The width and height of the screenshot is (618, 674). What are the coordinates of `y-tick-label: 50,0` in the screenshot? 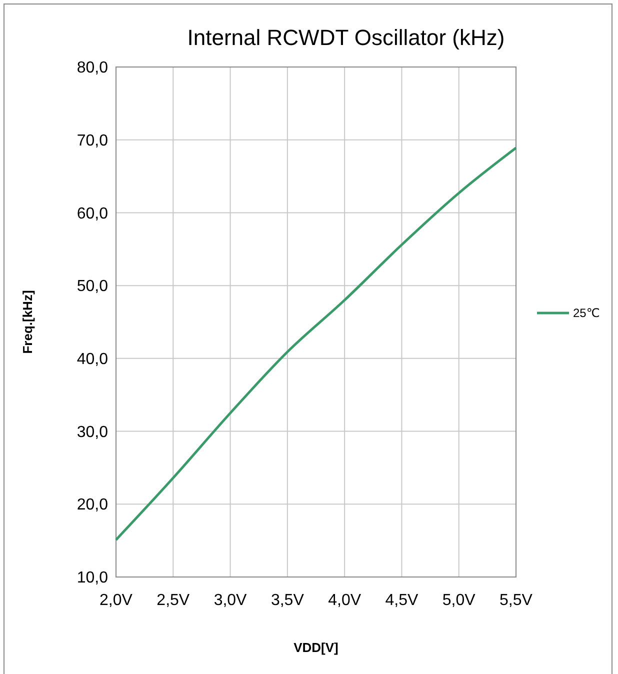 It's located at (92, 287).